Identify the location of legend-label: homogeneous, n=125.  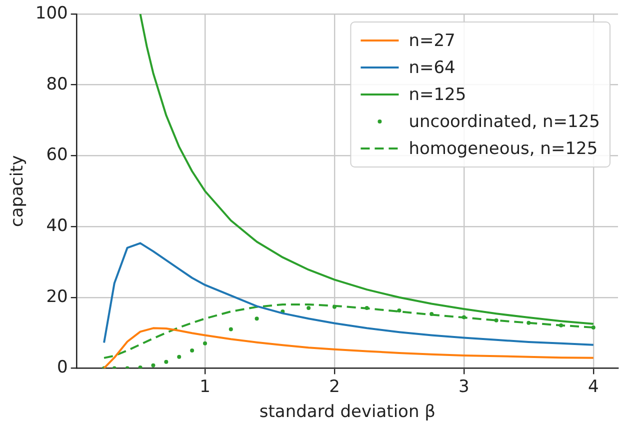
(503, 148).